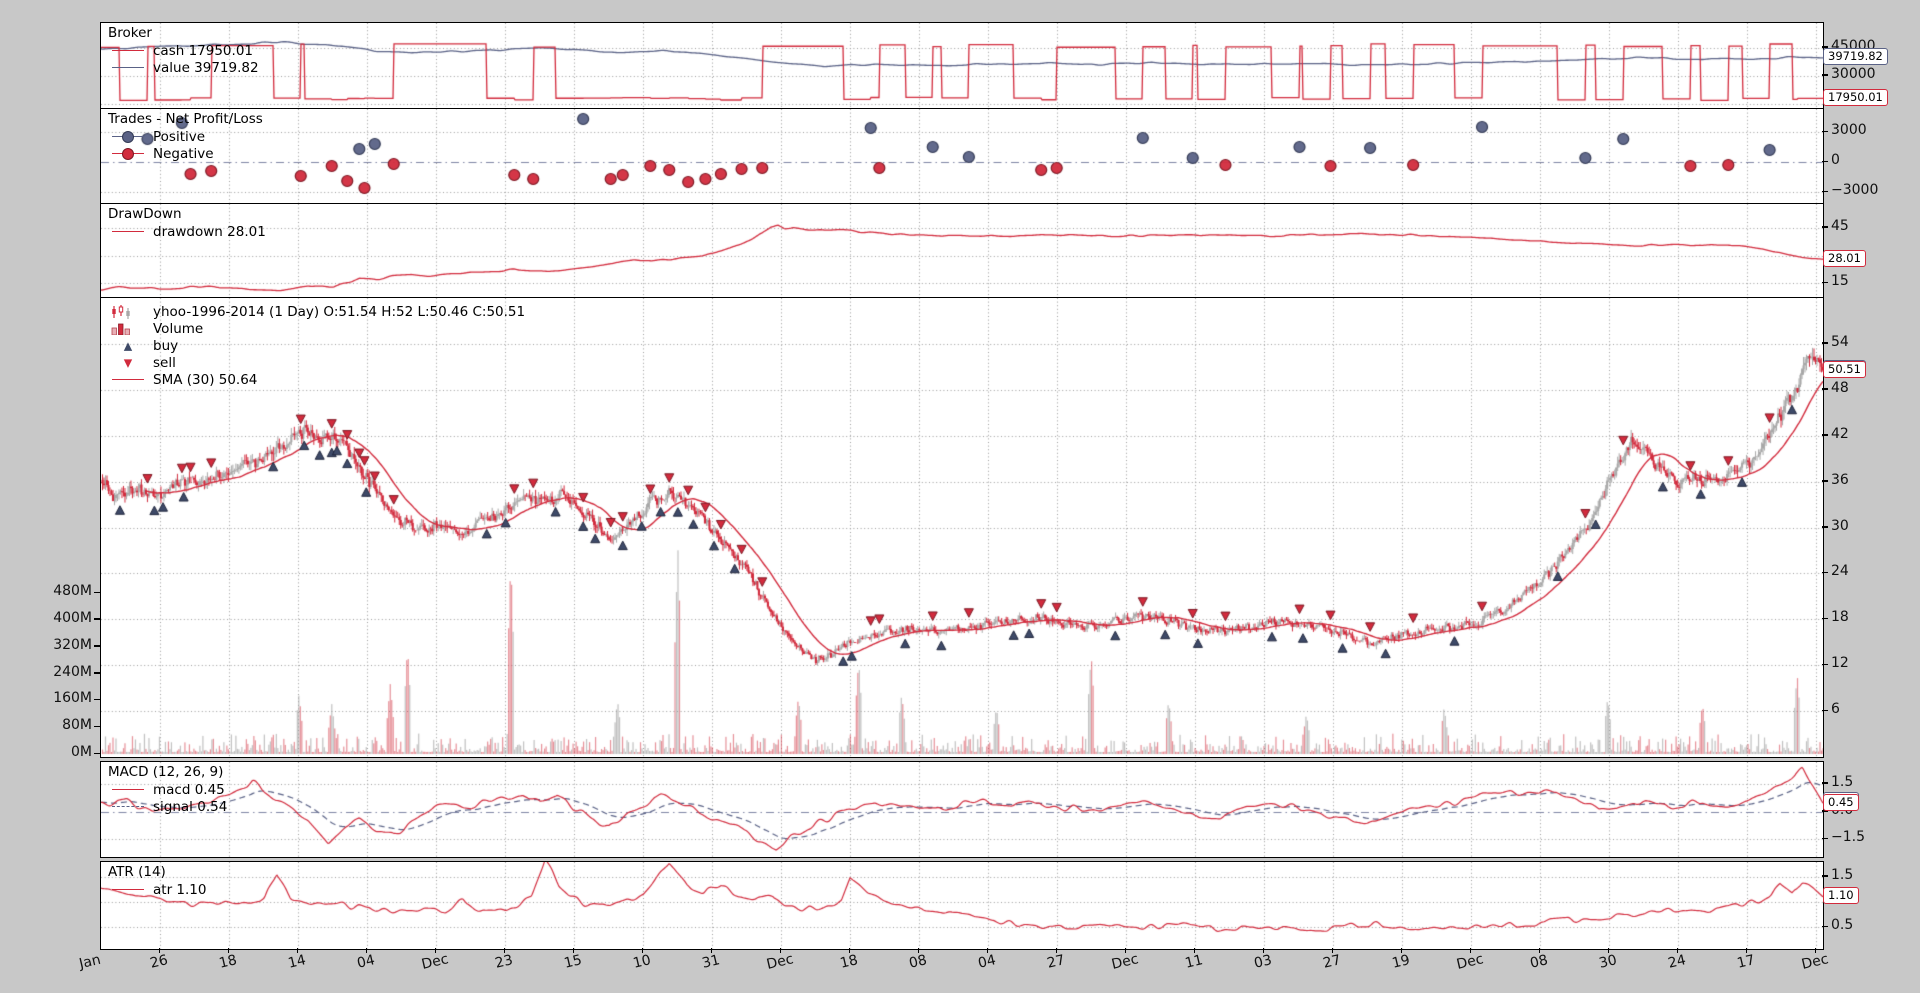 The image size is (1920, 993). Describe the element at coordinates (128, 137) in the screenshot. I see `positive-marker-swatch` at that location.